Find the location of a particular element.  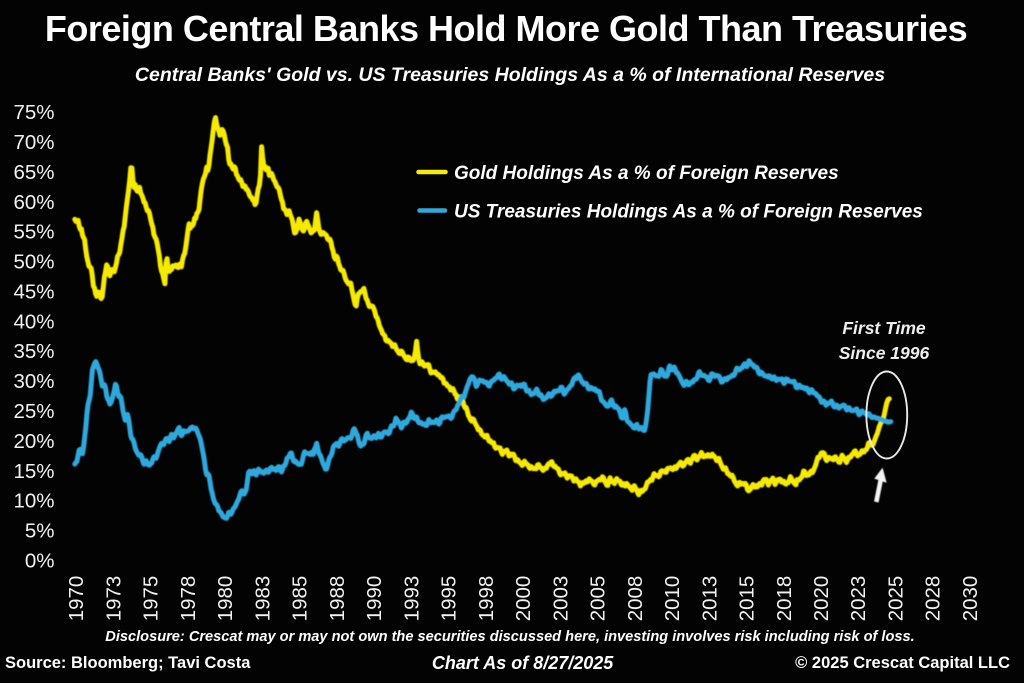

svg-text: 65% is located at coordinates (33, 172).